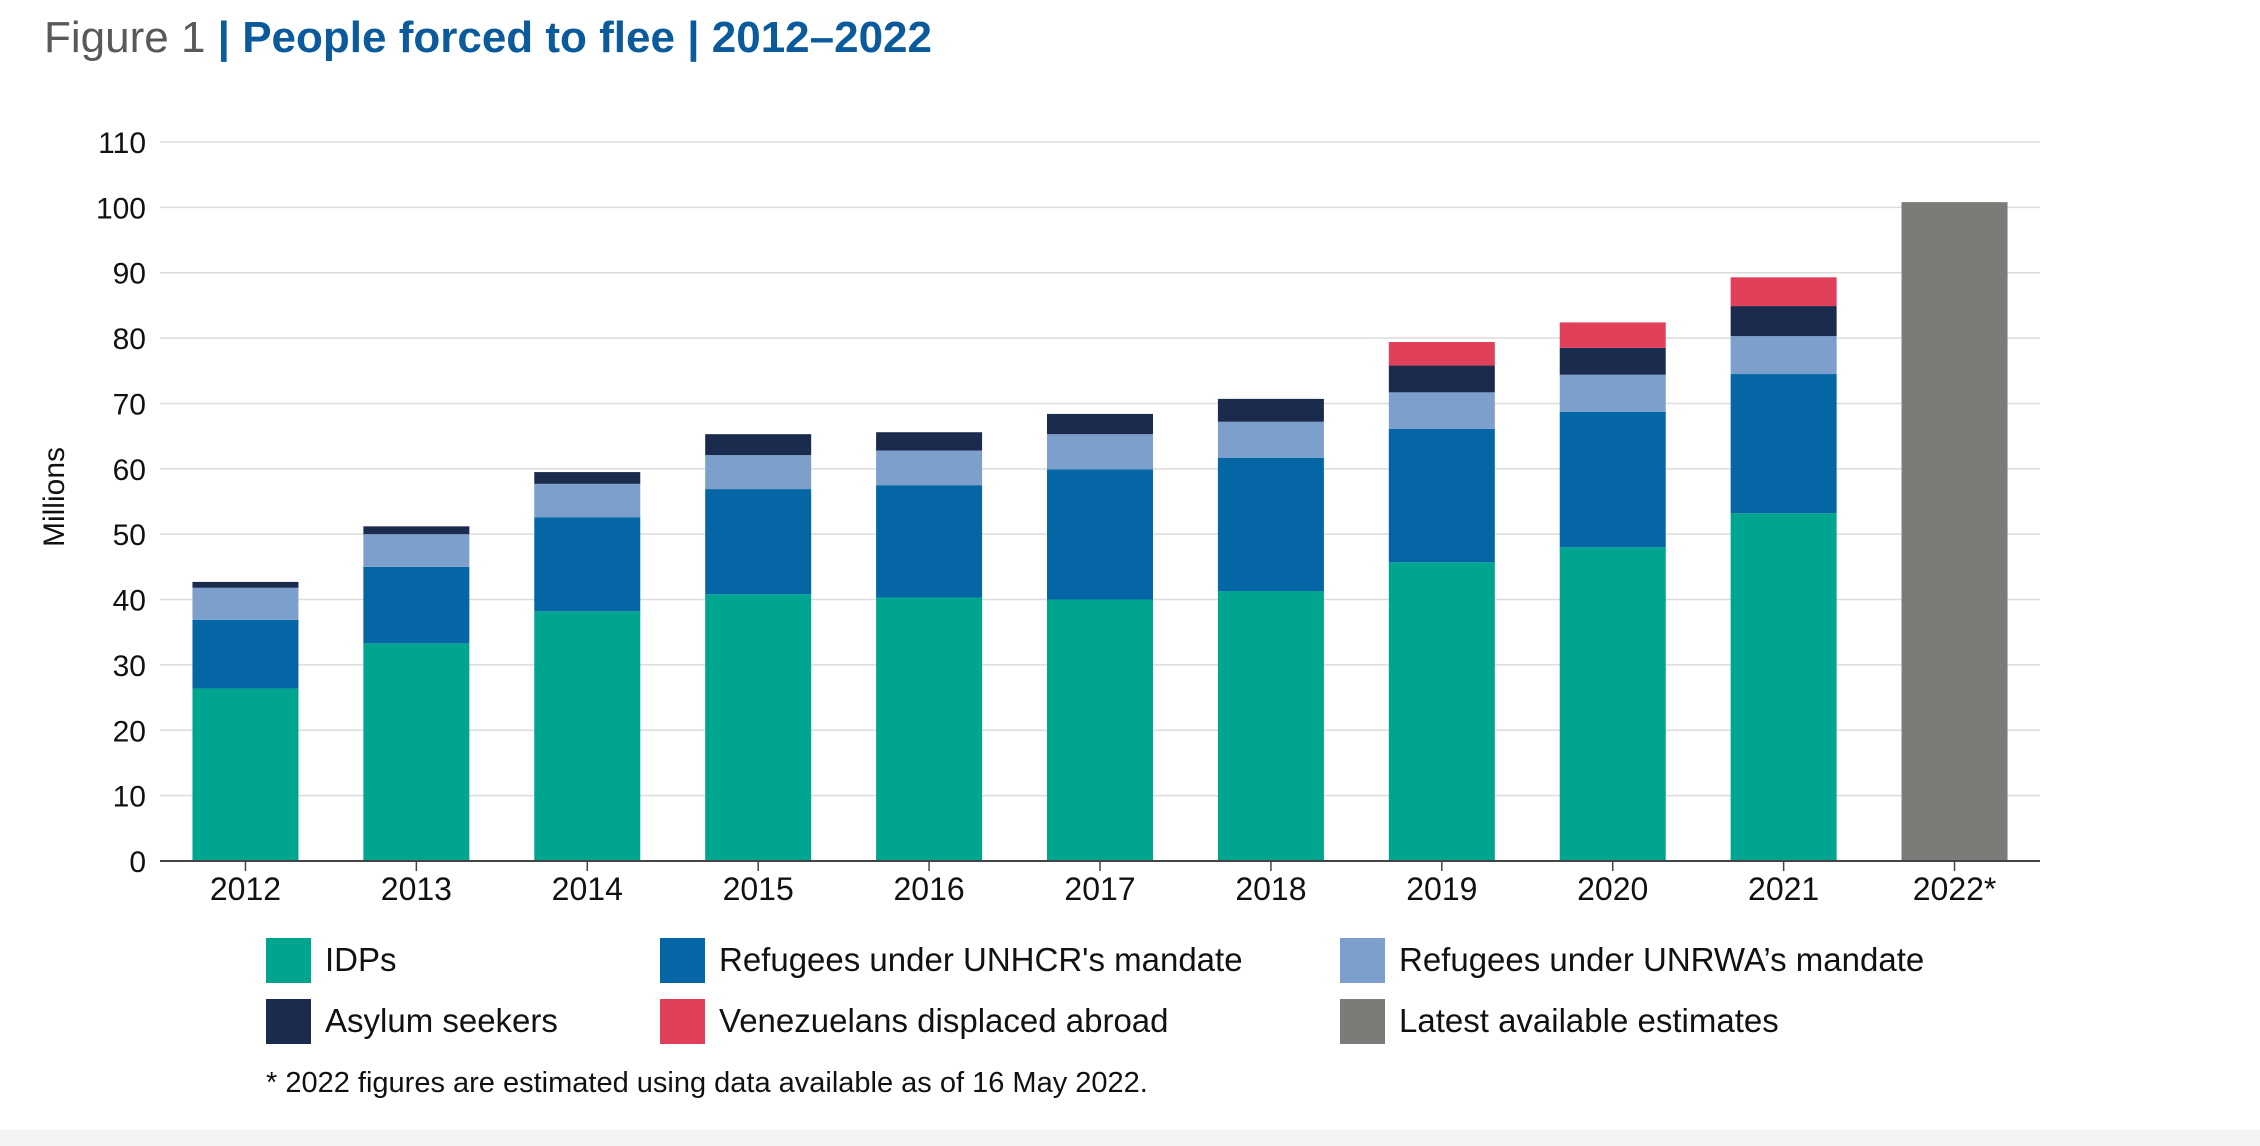 This screenshot has width=2260, height=1146. What do you see at coordinates (981, 959) in the screenshot?
I see `legend-label: Refugees under UNHCR's mandate` at bounding box center [981, 959].